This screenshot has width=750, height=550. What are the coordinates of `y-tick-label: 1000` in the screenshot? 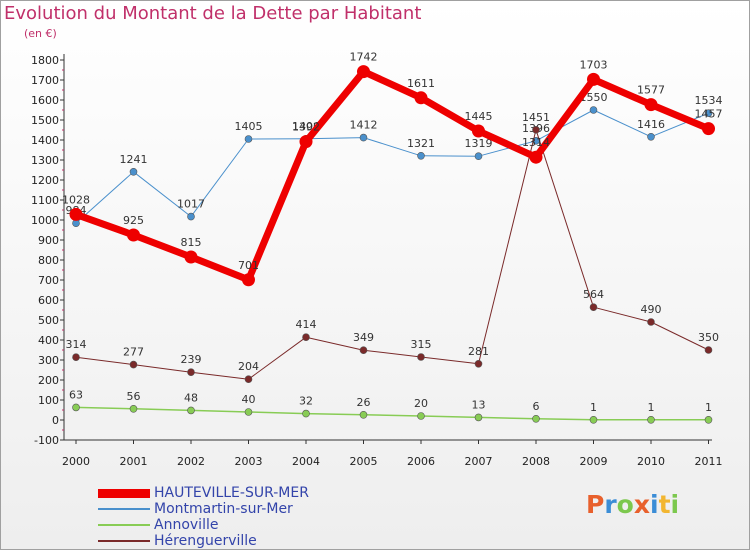 It's located at (45, 220).